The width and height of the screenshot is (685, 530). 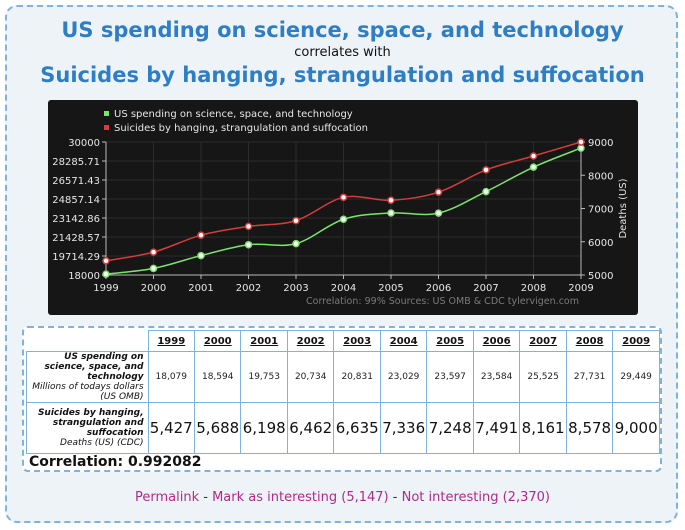 I want to click on table-cell-suicides: 8,578, so click(x=589, y=428).